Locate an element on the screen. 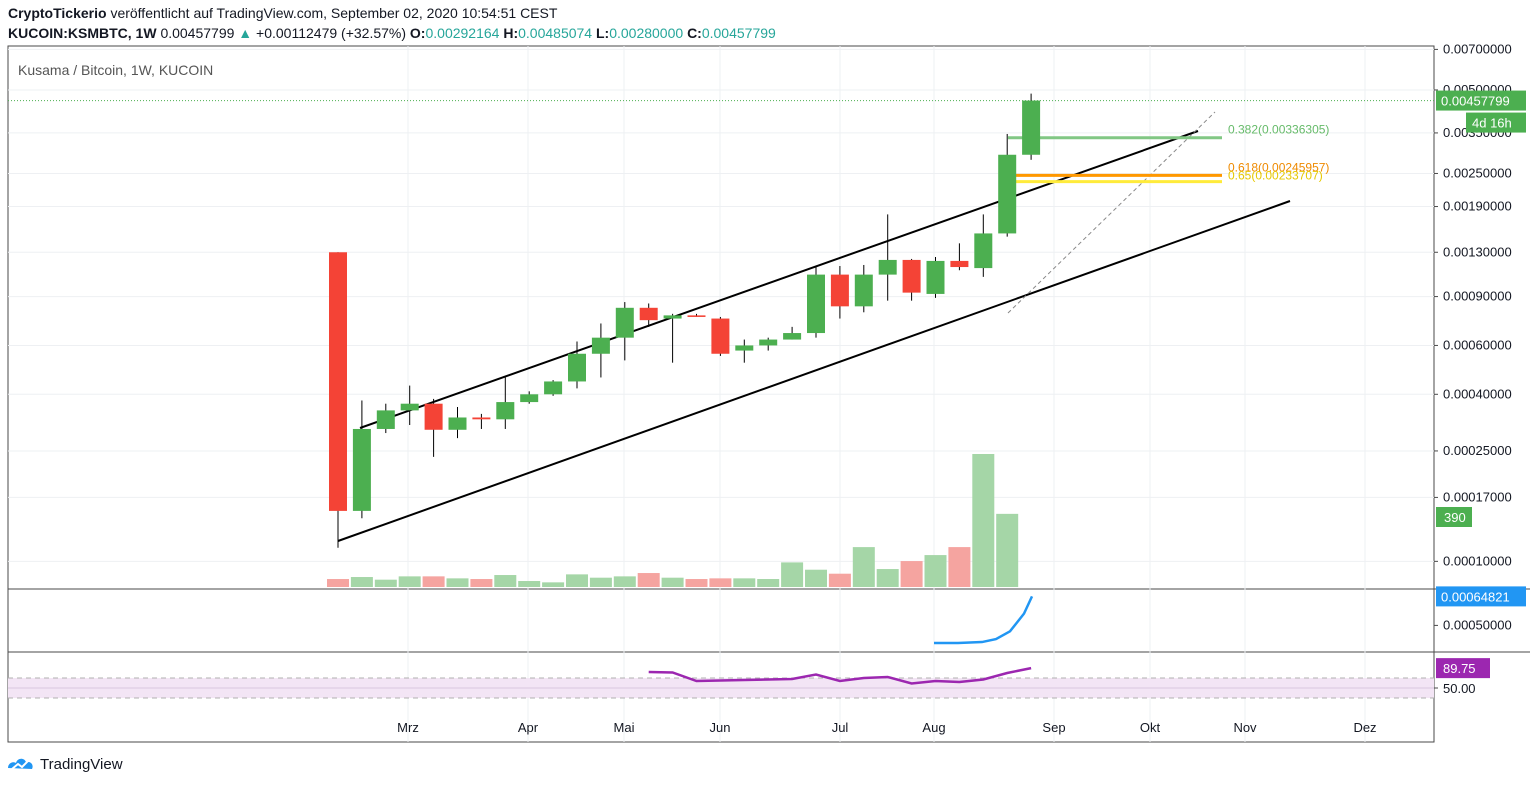 The width and height of the screenshot is (1536, 786). x-tick-label: Sep is located at coordinates (1053, 727).